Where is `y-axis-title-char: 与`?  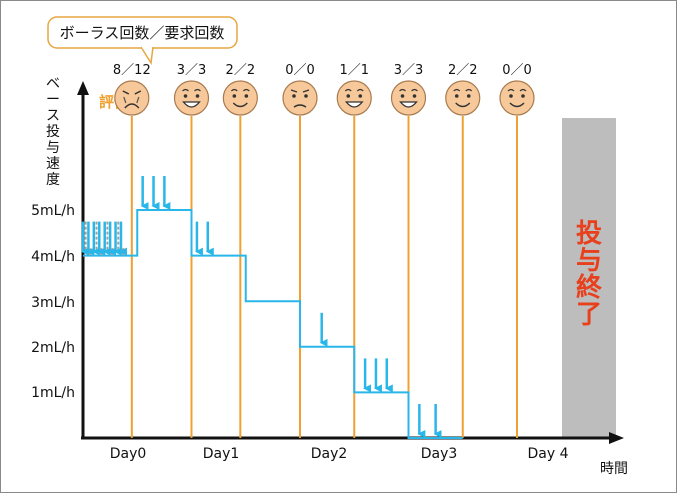 y-axis-title-char: 与 is located at coordinates (53, 148).